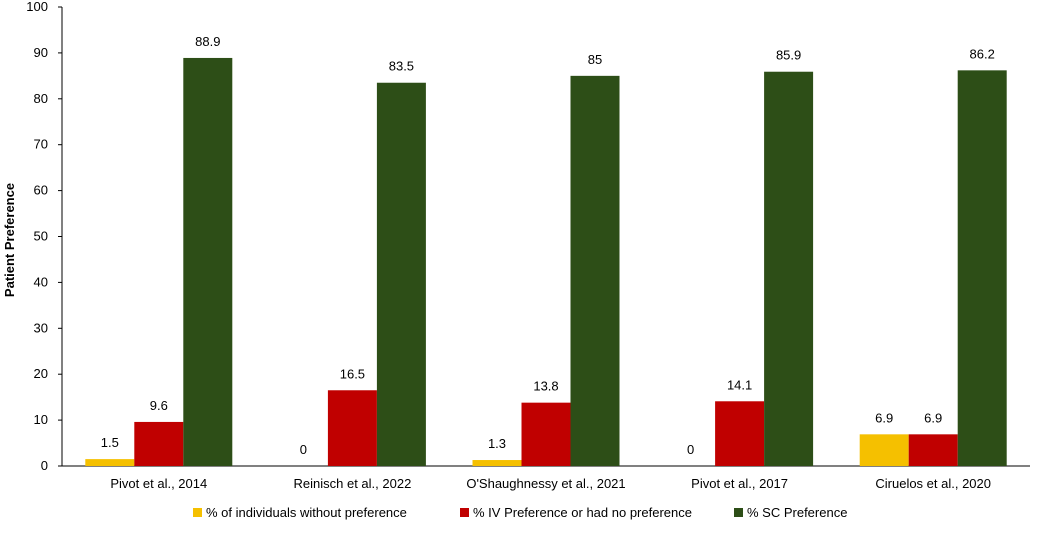 This screenshot has height=533, width=1038. What do you see at coordinates (352, 373) in the screenshot?
I see `data-label: 16.5` at bounding box center [352, 373].